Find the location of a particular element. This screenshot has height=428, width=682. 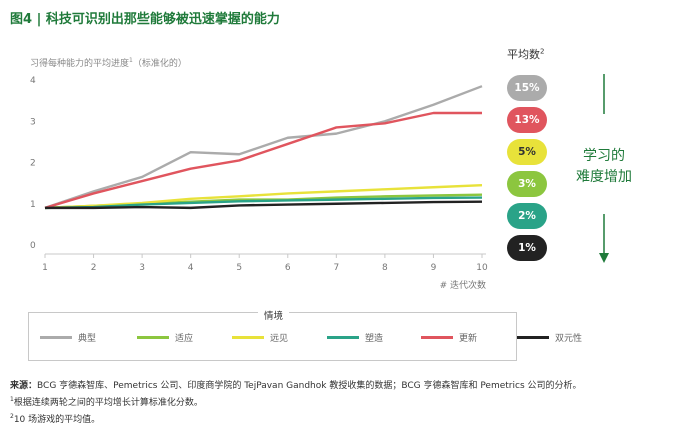

difficulty-label-line2: 难度增加 is located at coordinates (604, 177).